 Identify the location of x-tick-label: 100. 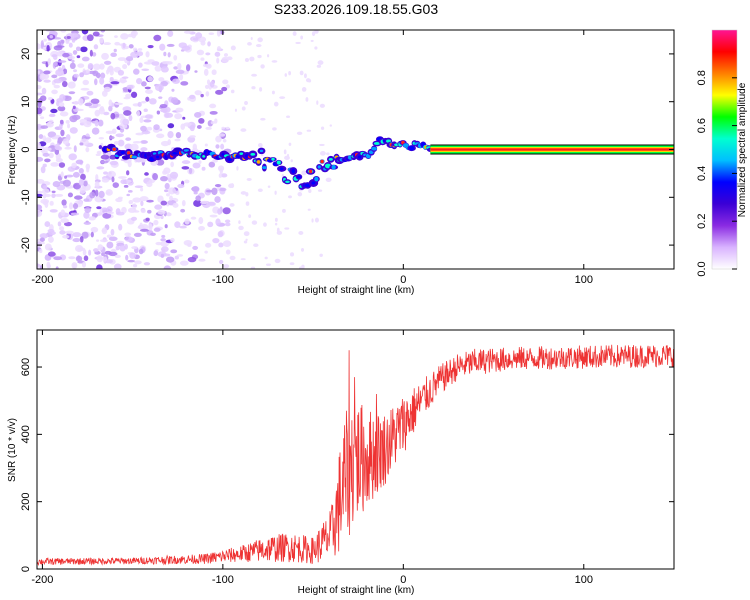
(584, 580).